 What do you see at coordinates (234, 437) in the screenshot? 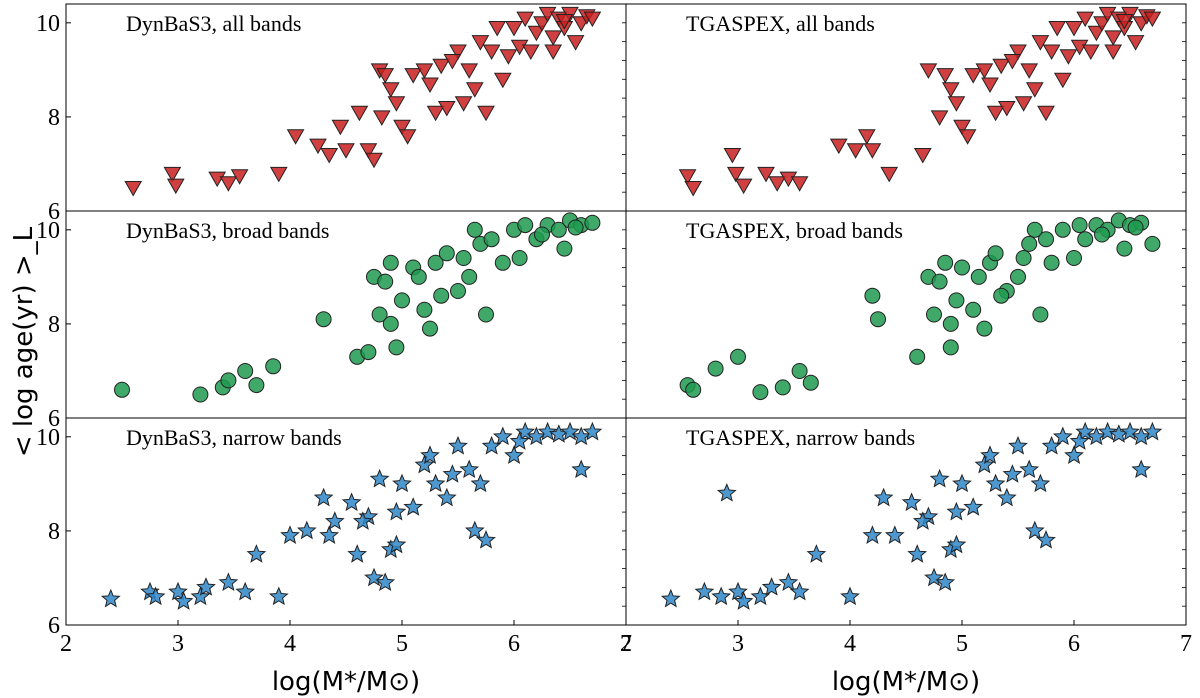
I see `panel-title: DynBaS3, narrow bands` at bounding box center [234, 437].